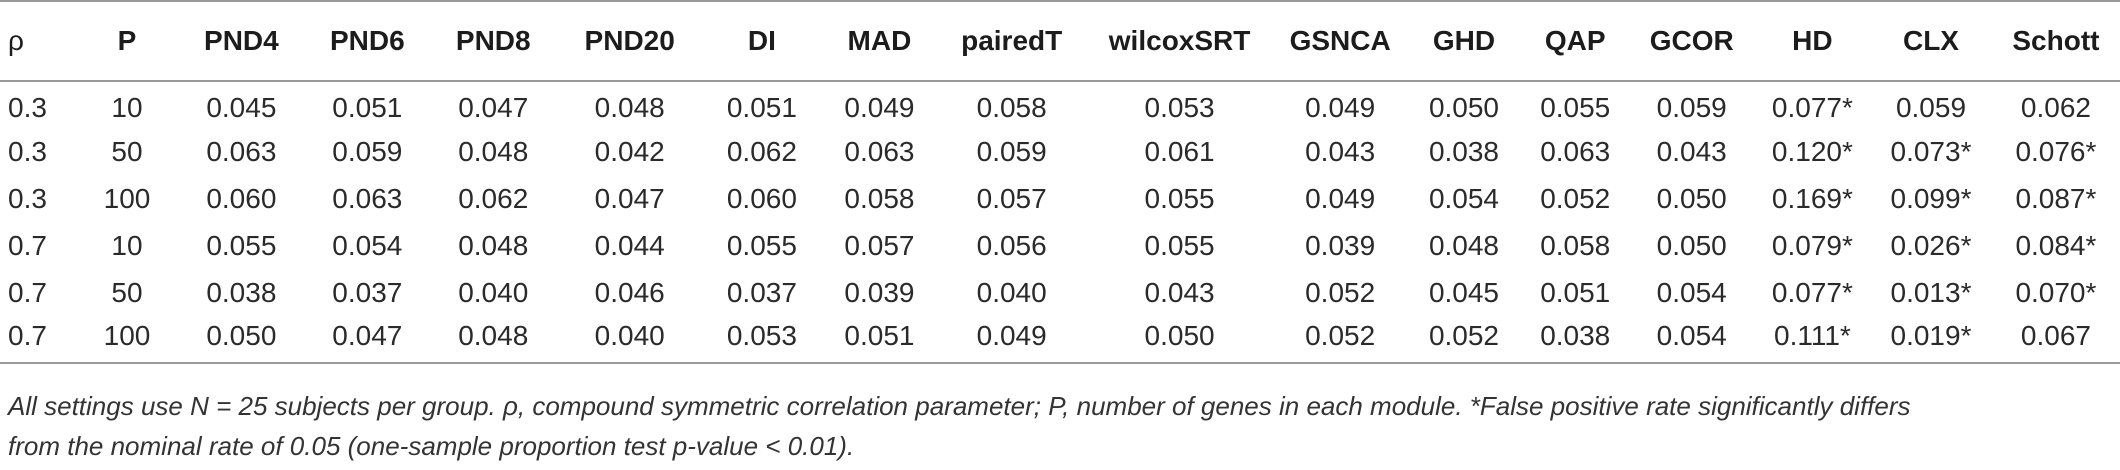 The width and height of the screenshot is (2120, 470). What do you see at coordinates (1012, 40) in the screenshot?
I see `column-header-pairedt: pairedT` at bounding box center [1012, 40].